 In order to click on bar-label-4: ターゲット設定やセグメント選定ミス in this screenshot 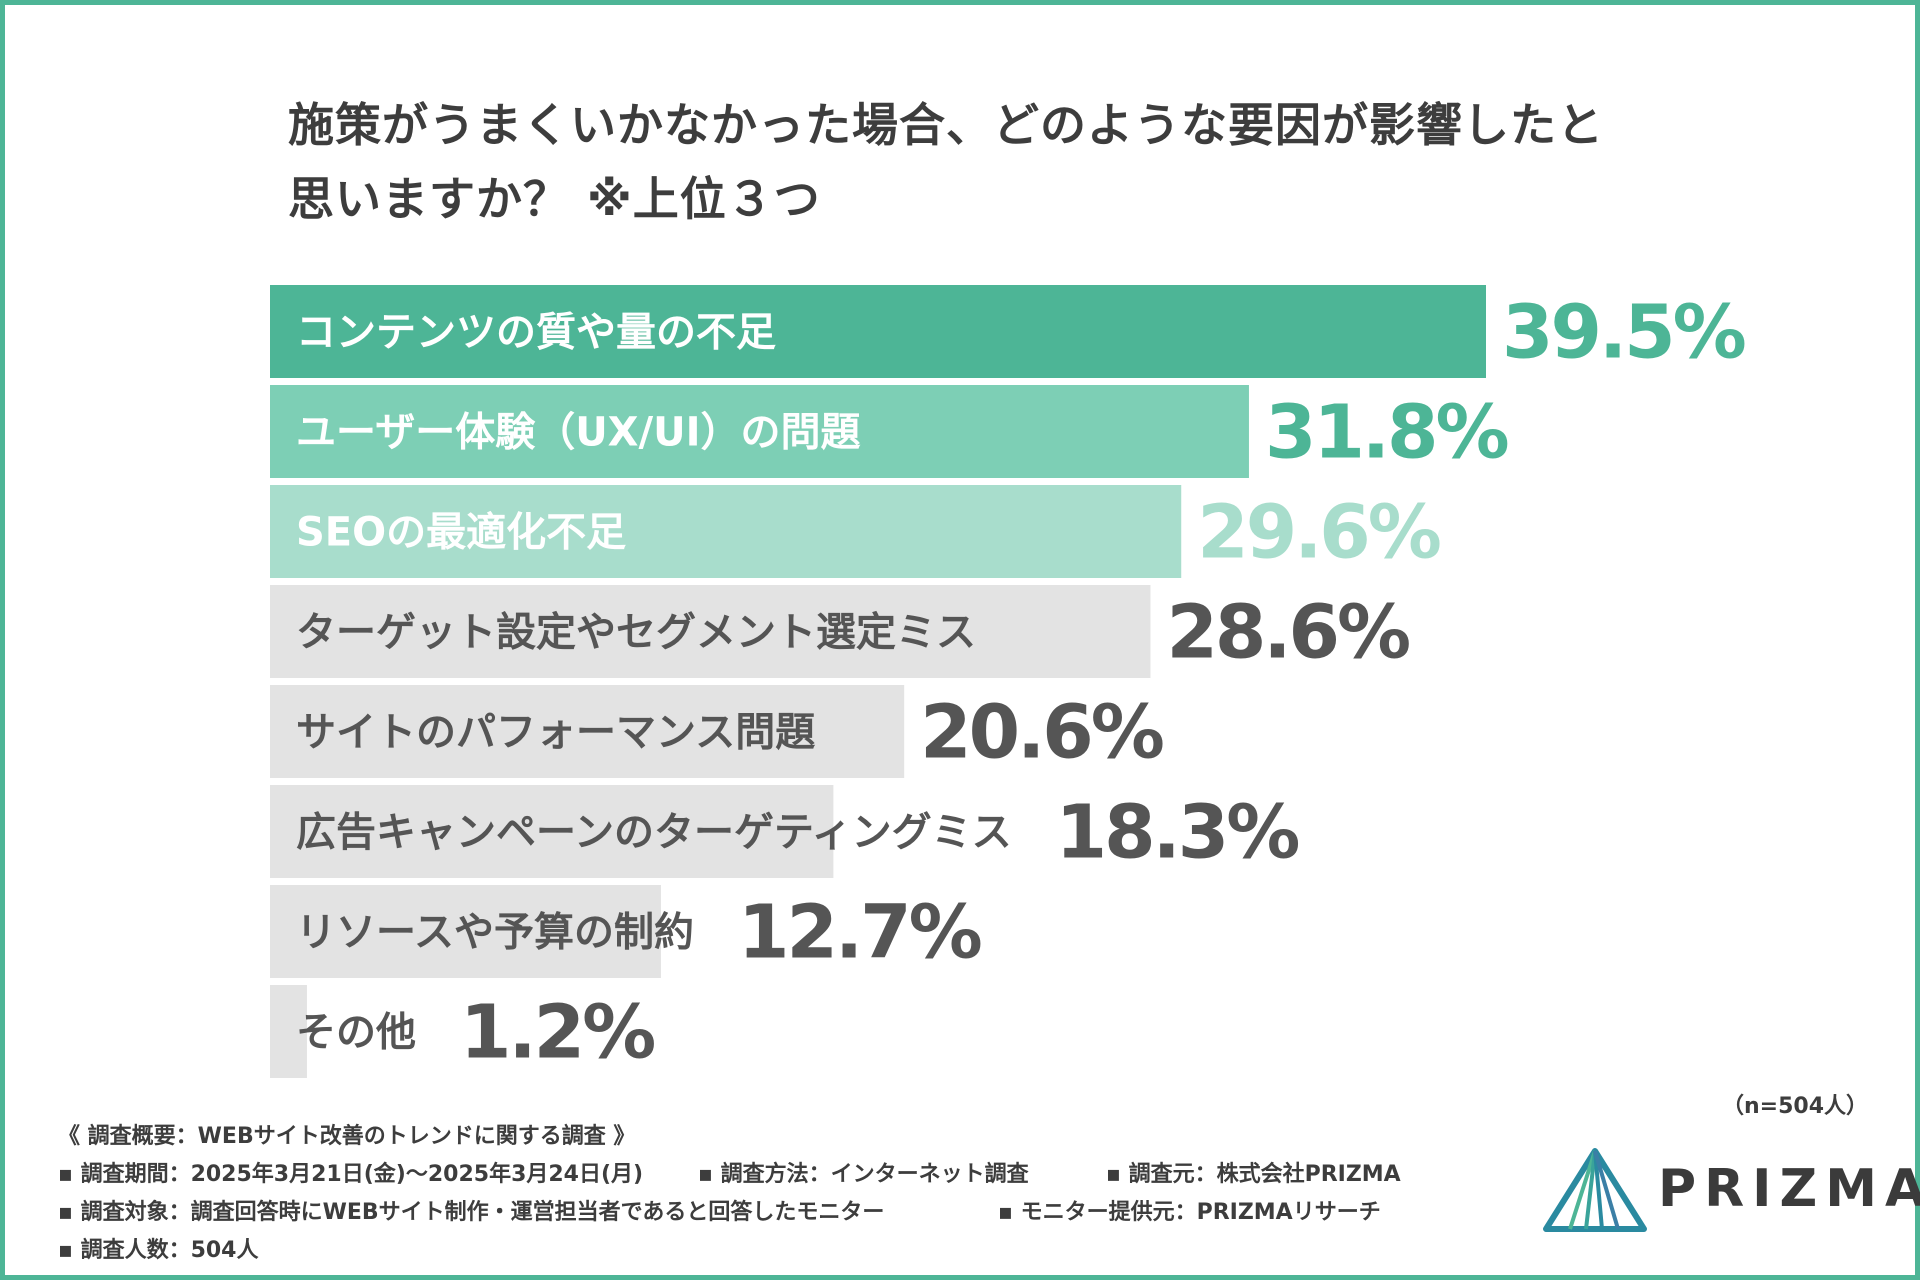, I will do `click(636, 633)`.